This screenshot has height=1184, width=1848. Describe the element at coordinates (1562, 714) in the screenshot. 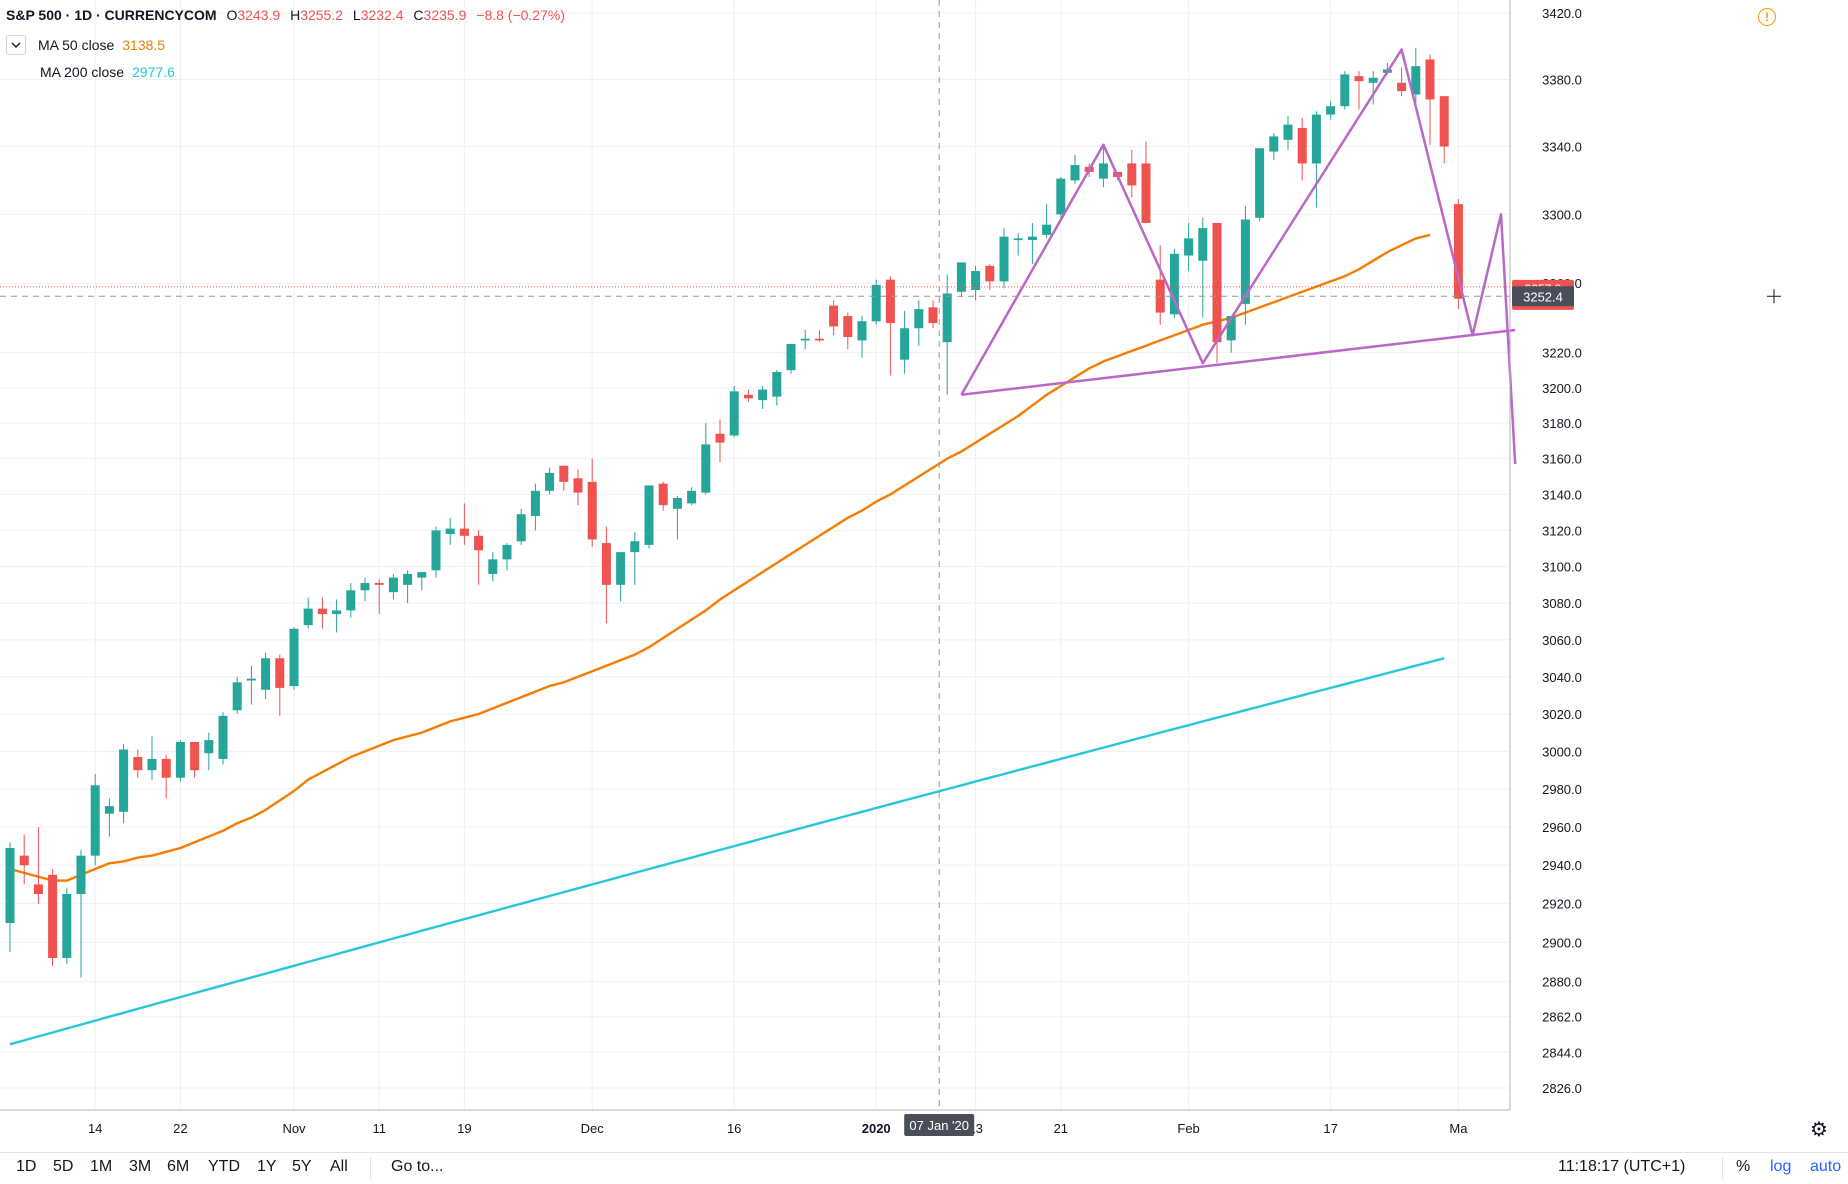

I see `price-tick-label: 3020.0` at that location.